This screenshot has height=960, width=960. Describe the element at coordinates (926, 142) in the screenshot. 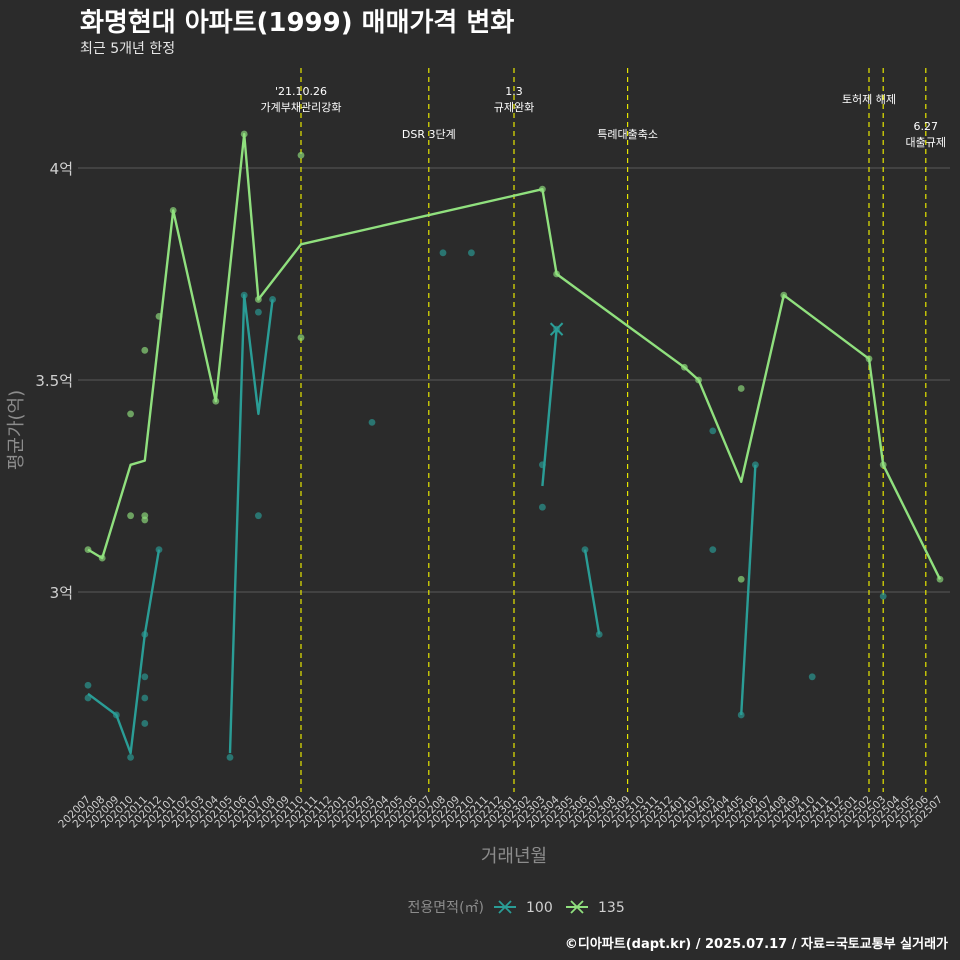

I see `event-label: 대출규제` at that location.